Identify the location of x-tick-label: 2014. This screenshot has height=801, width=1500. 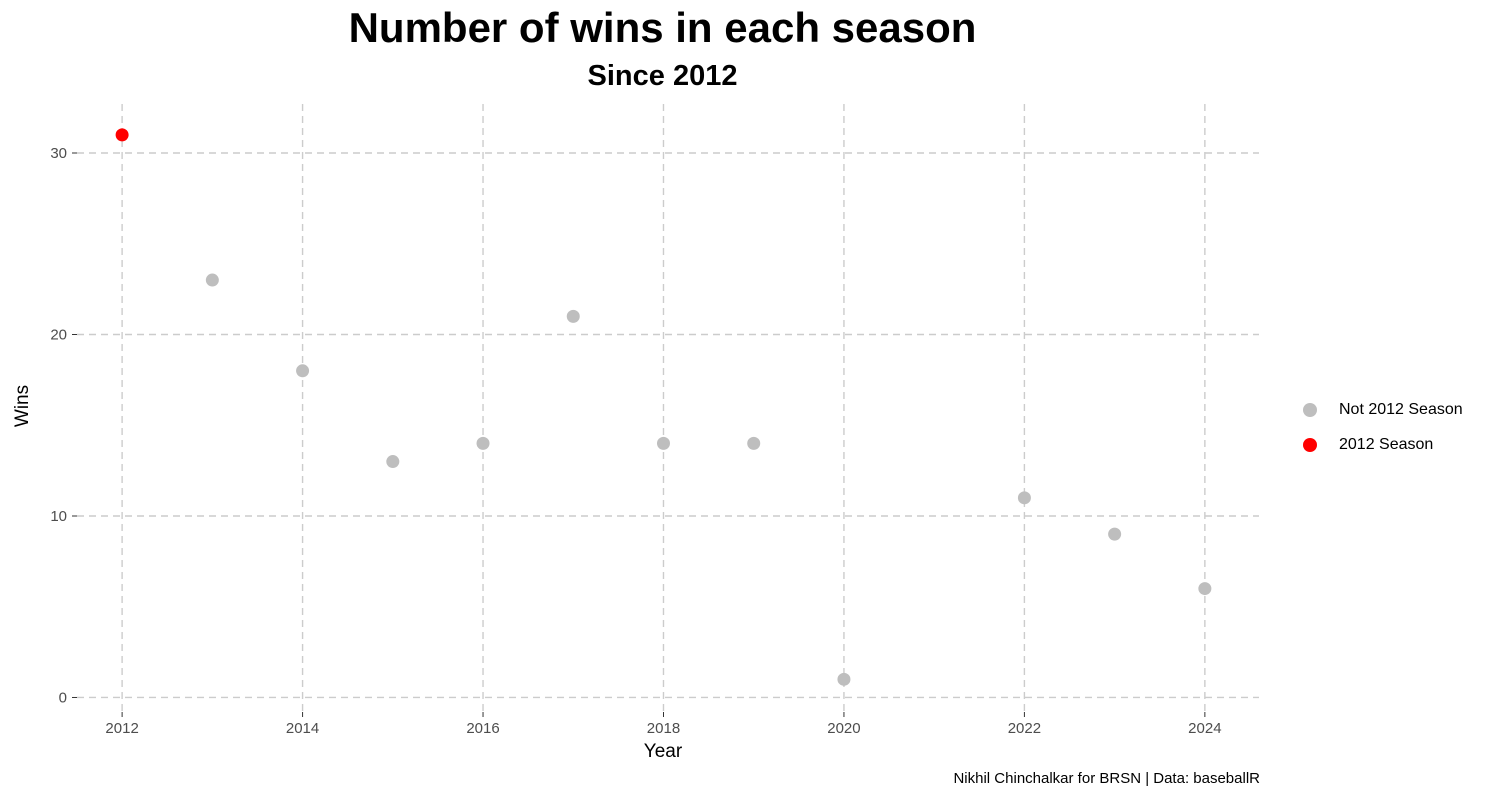
(302, 728).